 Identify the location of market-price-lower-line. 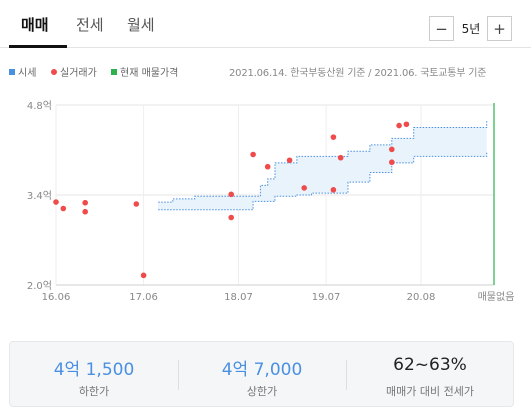
(323, 181).